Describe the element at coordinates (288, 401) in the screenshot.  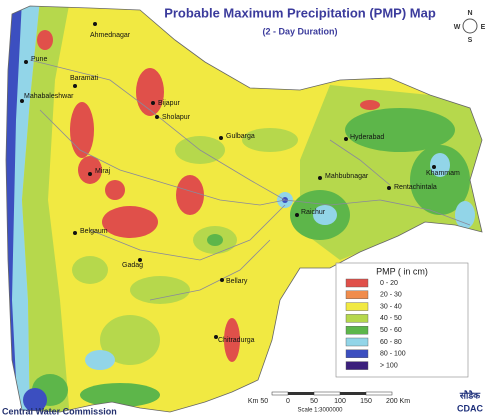
I see `scale-label: 0` at that location.